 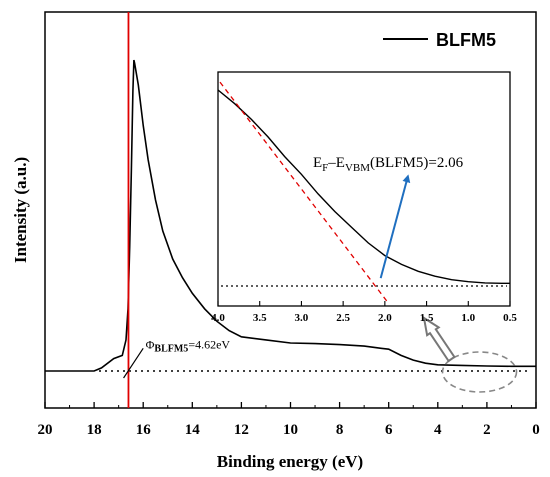 I want to click on highlight-ellipse, so click(x=479, y=372).